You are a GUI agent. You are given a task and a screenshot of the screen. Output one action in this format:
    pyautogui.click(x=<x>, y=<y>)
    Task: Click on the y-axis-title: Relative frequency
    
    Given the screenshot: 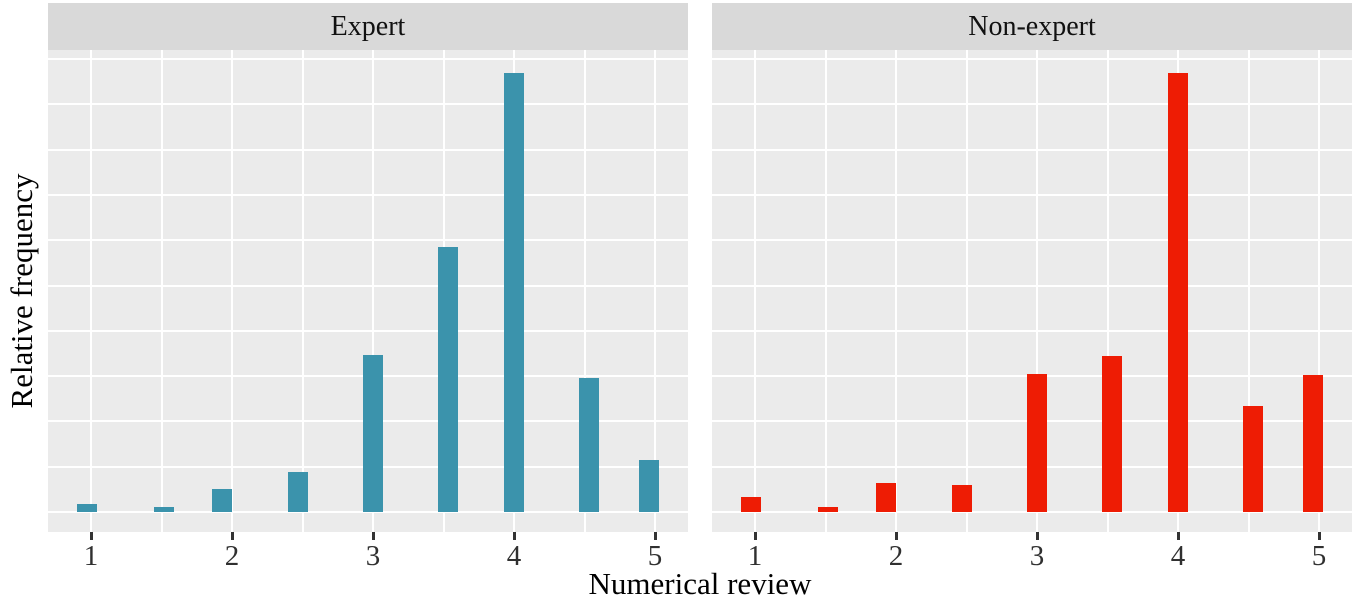 What is the action you would take?
    pyautogui.click(x=21, y=291)
    